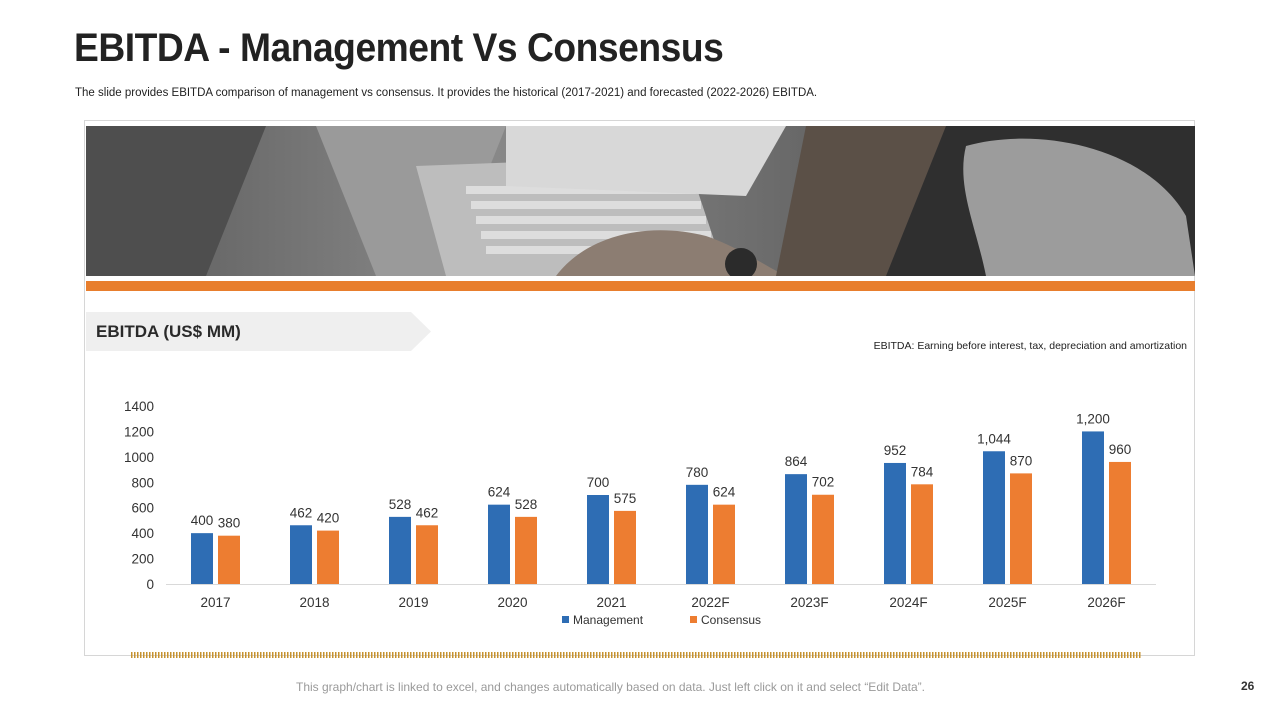 This screenshot has height=720, width=1280. Describe the element at coordinates (823, 482) in the screenshot. I see `consensus-data-label: 702` at that location.